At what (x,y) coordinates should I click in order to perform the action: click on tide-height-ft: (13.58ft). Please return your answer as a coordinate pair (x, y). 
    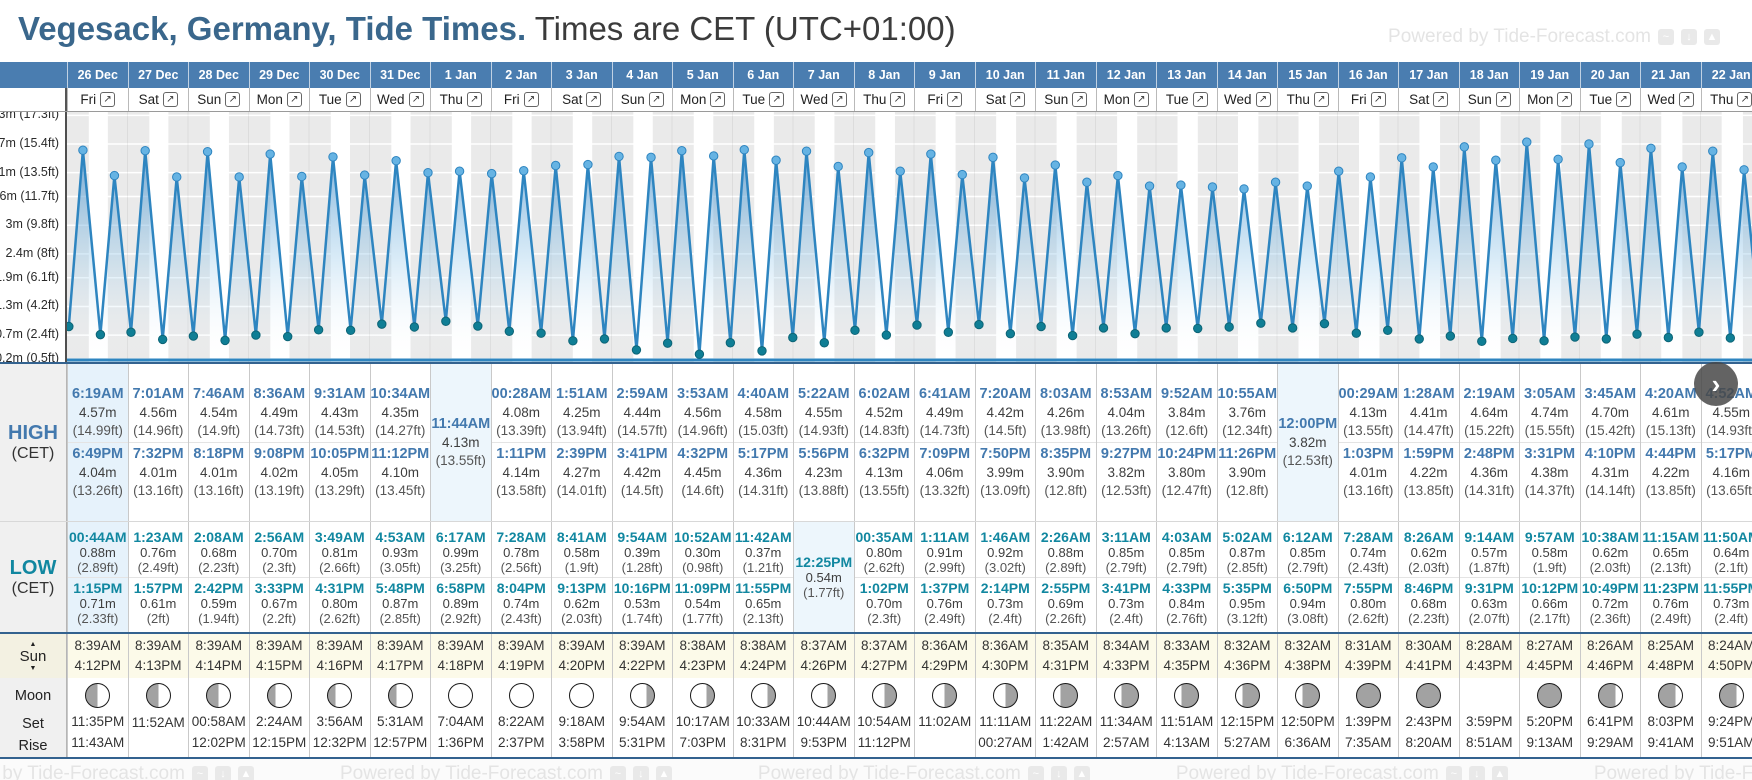
    Looking at the image, I should click on (521, 490).